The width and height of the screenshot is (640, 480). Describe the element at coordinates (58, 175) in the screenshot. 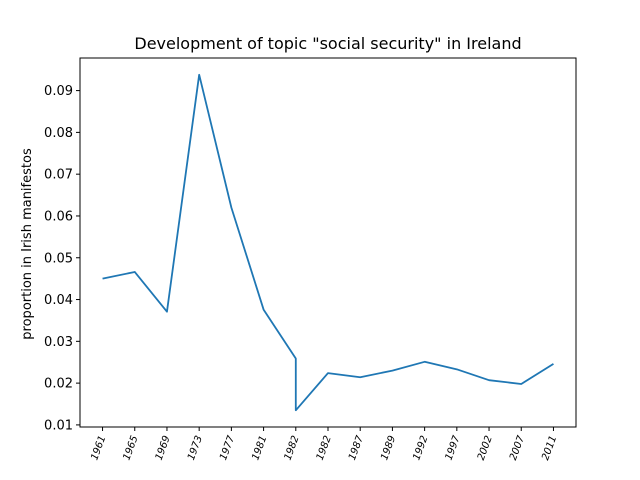

I see `y-tick-label: 0.07` at that location.